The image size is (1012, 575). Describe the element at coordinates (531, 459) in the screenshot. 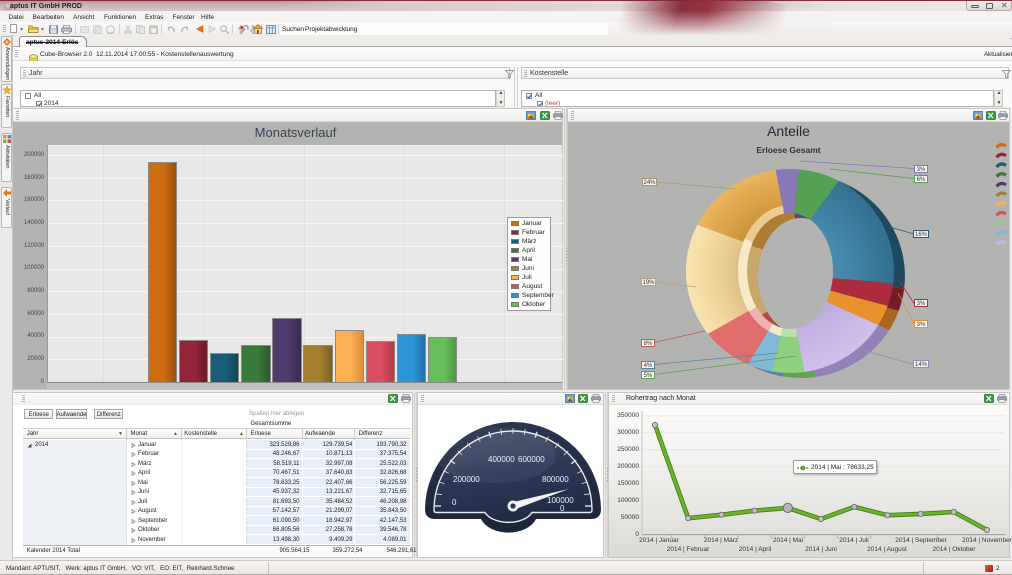

I see `svg-text: 600000` at that location.